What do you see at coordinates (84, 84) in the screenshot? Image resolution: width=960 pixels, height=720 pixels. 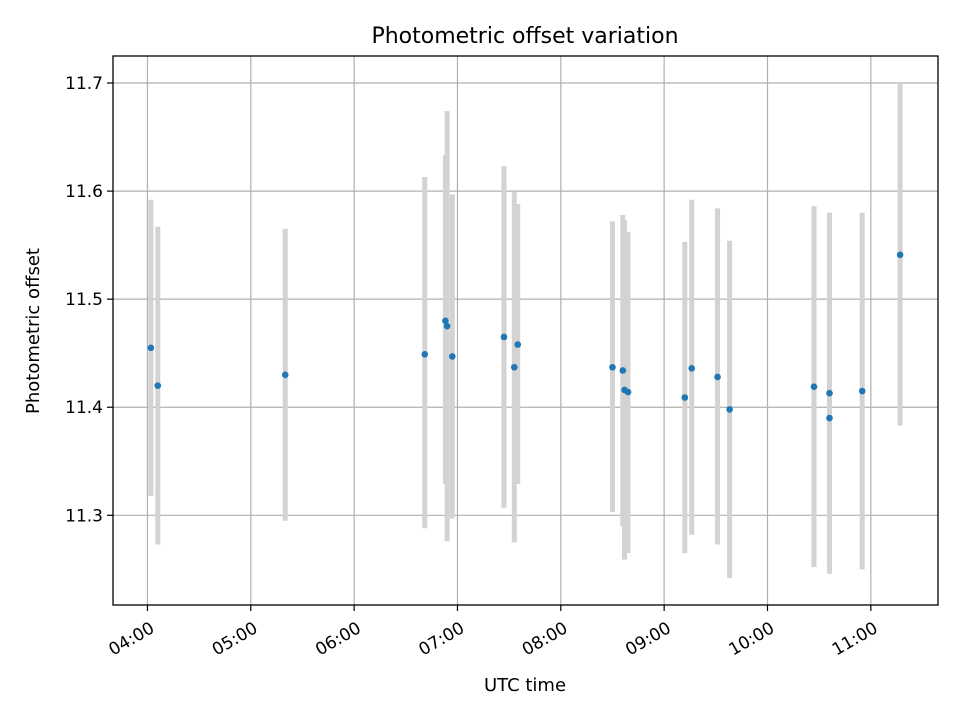 I see `y-tick-label: 11.7` at bounding box center [84, 84].